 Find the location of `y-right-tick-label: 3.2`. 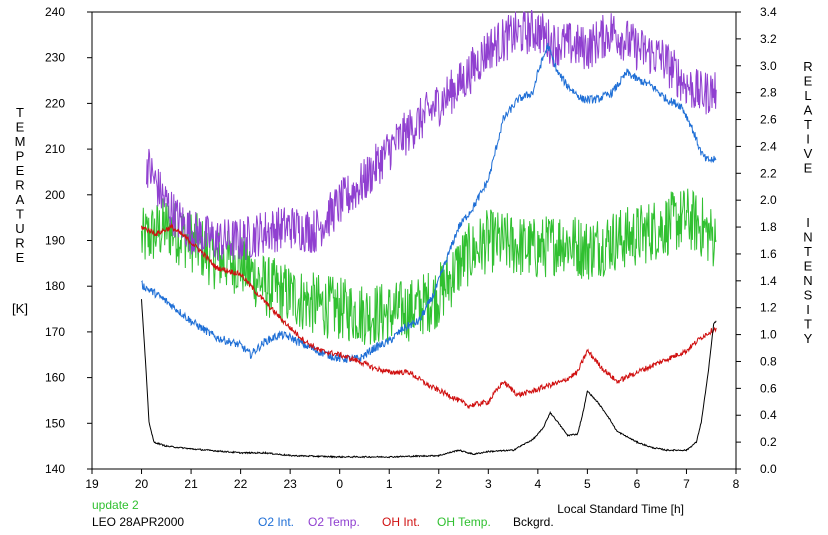

y-right-tick-label: 3.2 is located at coordinates (768, 39).